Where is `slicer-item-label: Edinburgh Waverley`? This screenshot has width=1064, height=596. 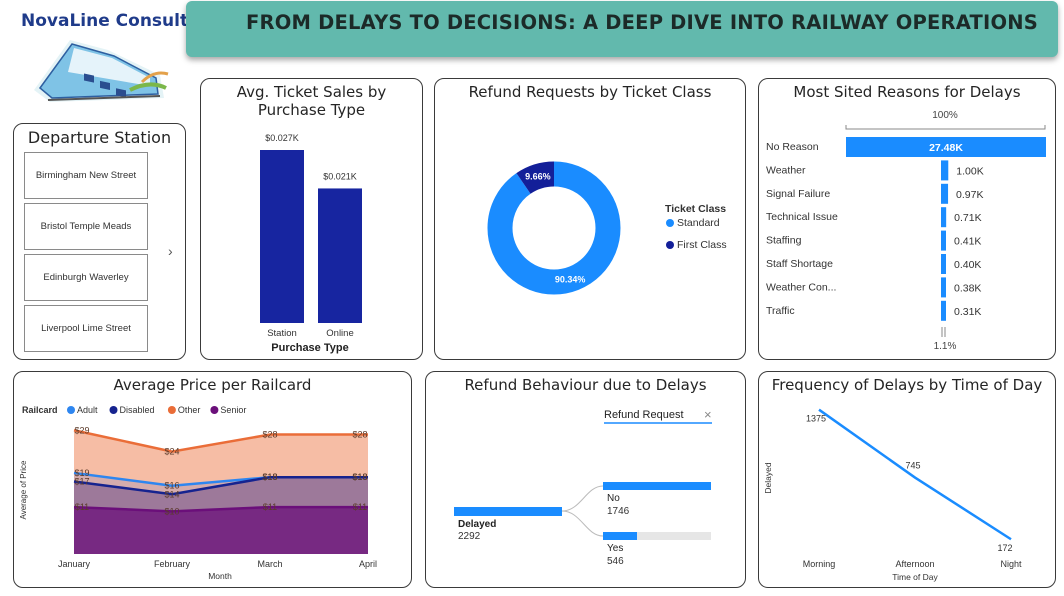 slicer-item-label: Edinburgh Waverley is located at coordinates (86, 277).